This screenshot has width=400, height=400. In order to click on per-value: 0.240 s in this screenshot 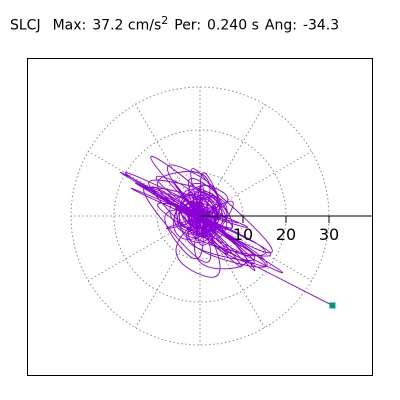, I will do `click(233, 25)`.